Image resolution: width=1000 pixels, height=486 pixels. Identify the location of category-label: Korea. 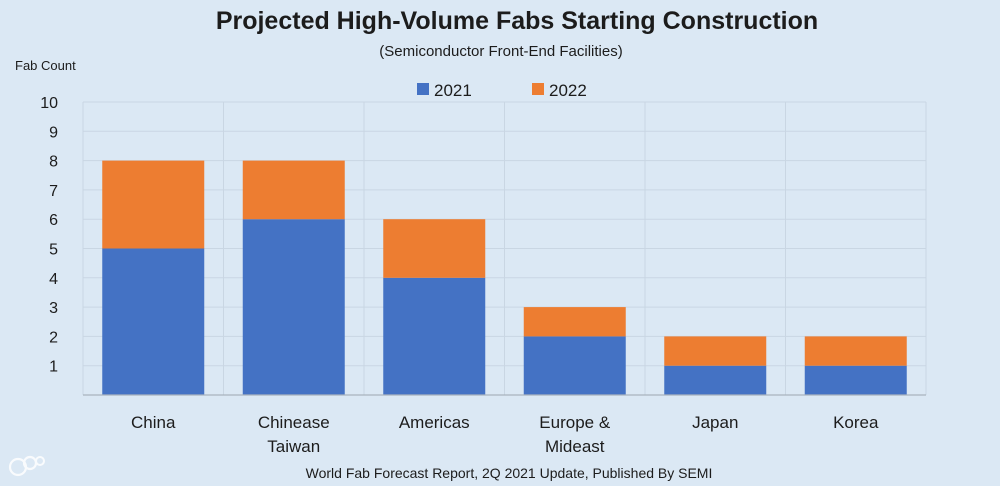
(856, 422).